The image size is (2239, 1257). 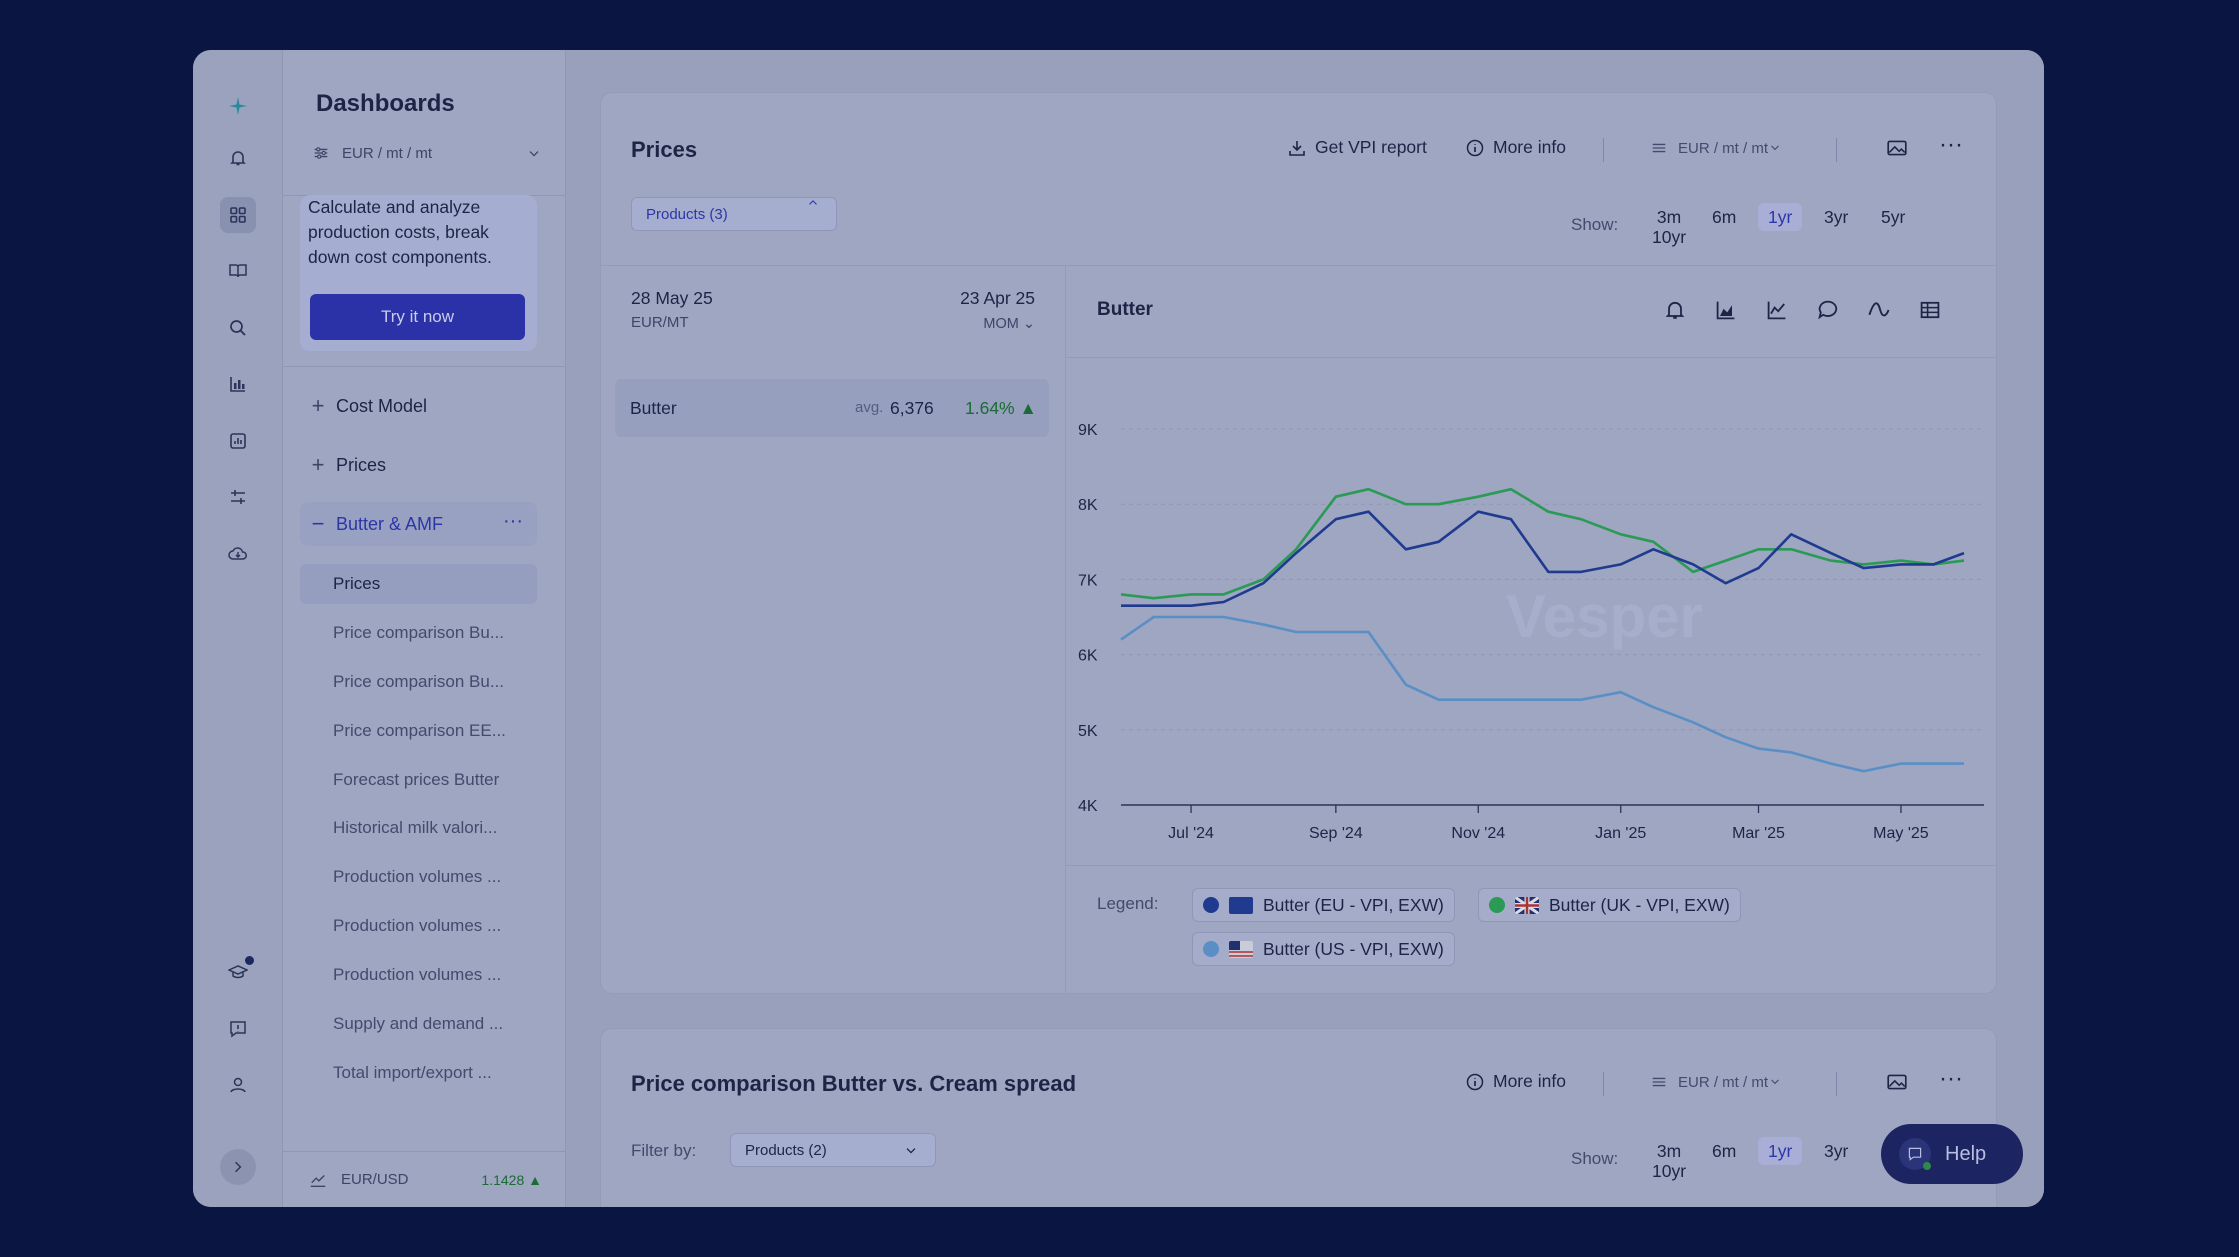 I want to click on fx-ticker: EUR/USD 1.1428 ▲, so click(x=424, y=1179).